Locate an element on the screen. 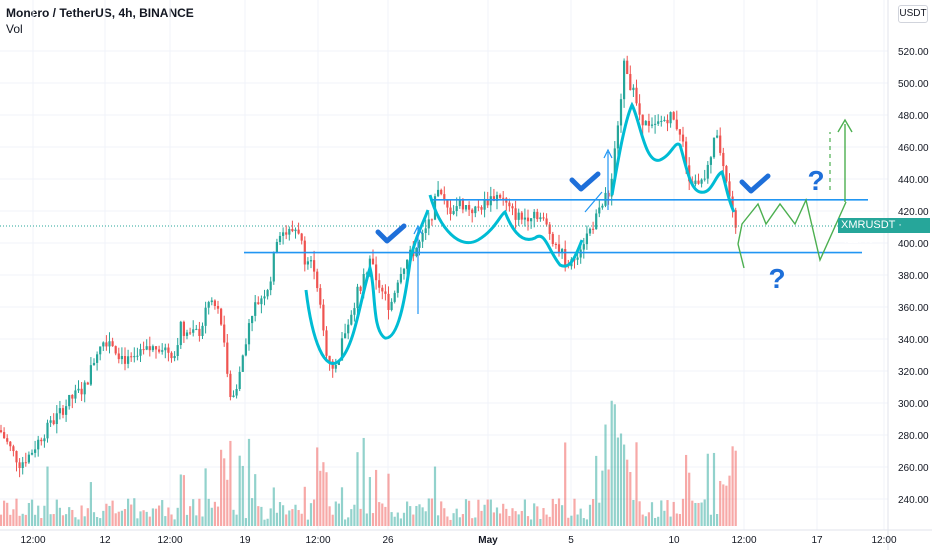 The image size is (932, 550). trend-arrow is located at coordinates (593, 202).